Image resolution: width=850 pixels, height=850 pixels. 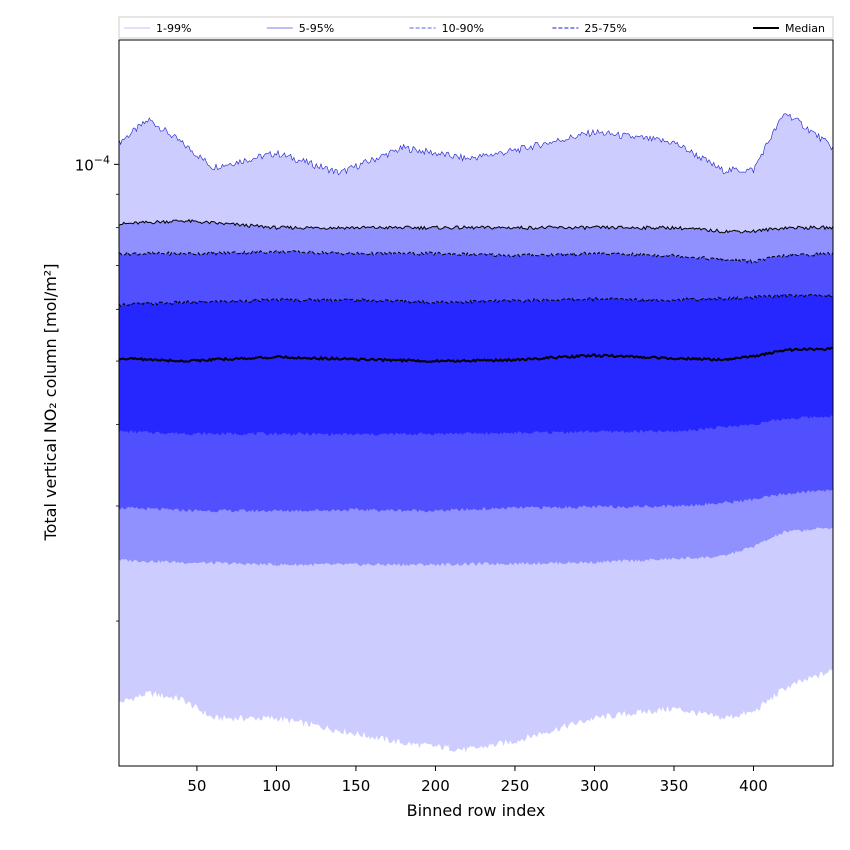 I want to click on legend-label: 5-95%, so click(x=316, y=28).